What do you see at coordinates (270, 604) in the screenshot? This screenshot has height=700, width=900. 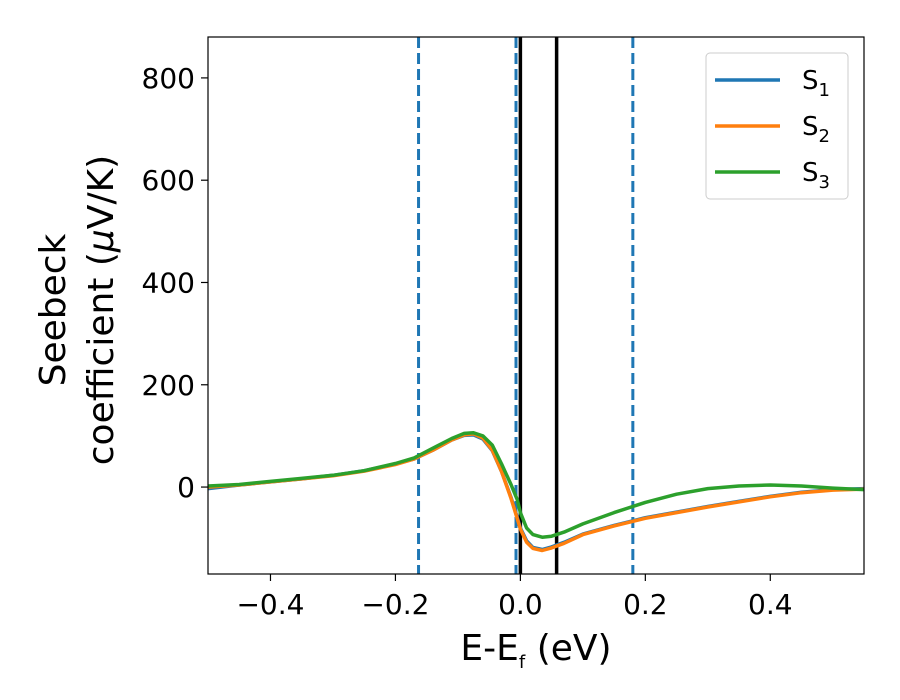 I see `x-tick-label: −0.4` at bounding box center [270, 604].